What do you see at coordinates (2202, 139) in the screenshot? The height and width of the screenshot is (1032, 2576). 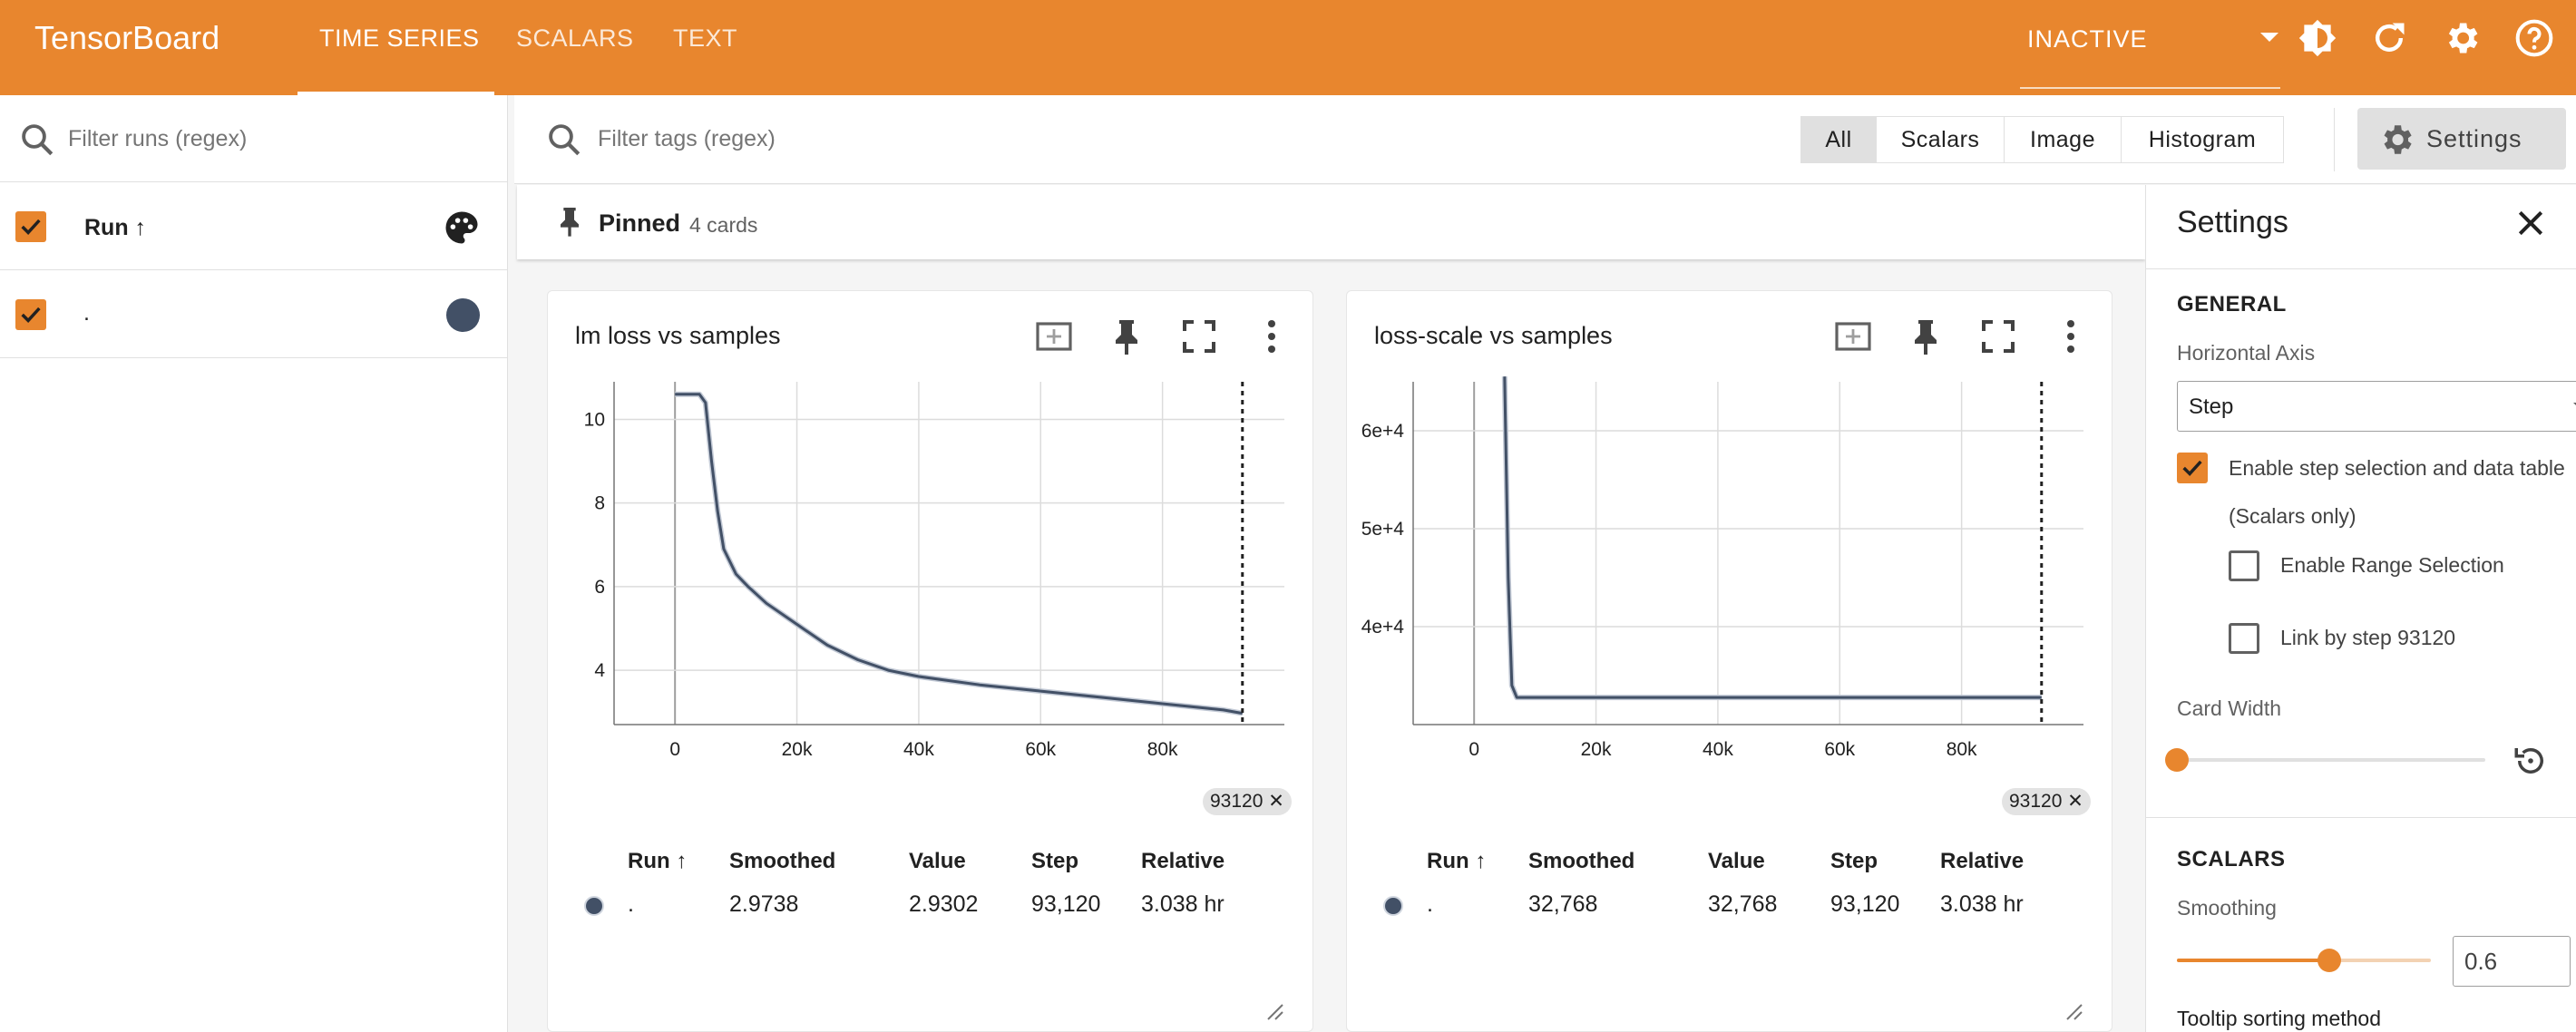 I see `filter-histogram-button: Histogram` at bounding box center [2202, 139].